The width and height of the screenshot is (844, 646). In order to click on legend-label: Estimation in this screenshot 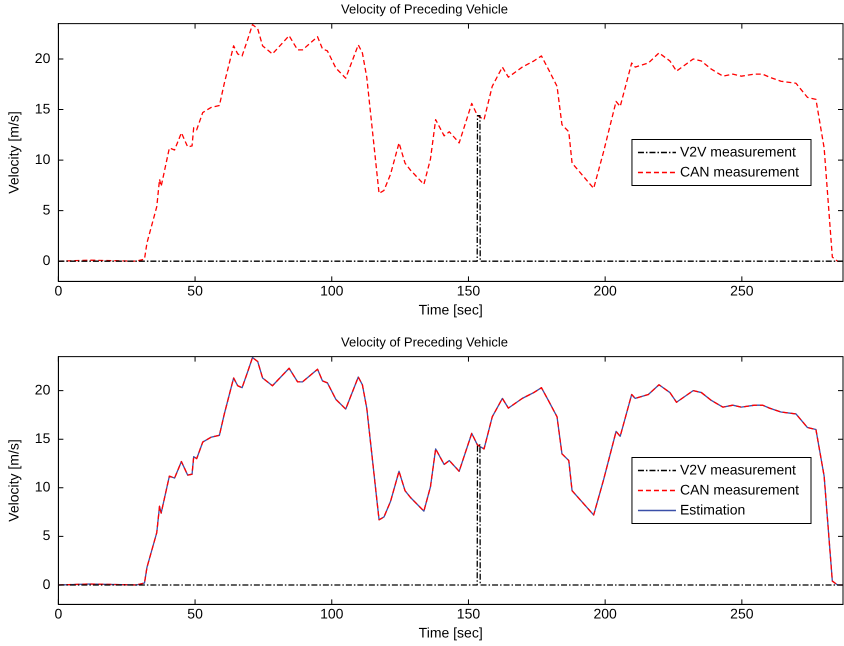, I will do `click(713, 509)`.